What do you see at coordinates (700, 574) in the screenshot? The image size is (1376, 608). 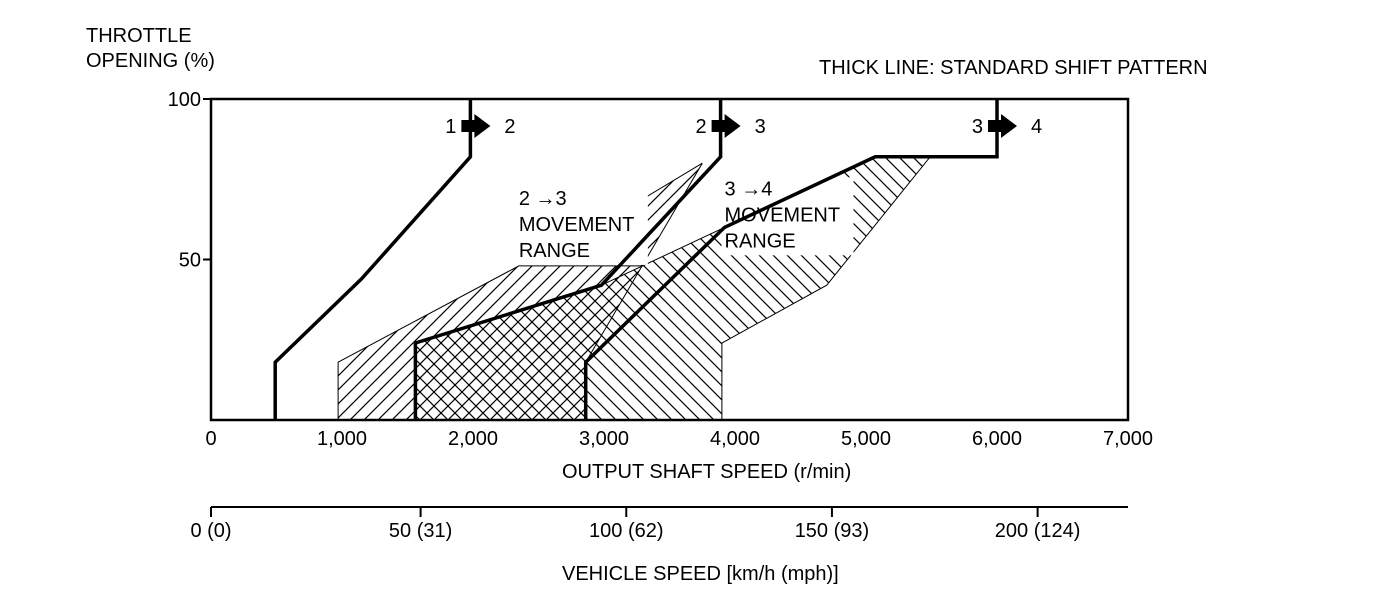 I see `secondary-axis-title: VEHICLE SPEED [km/h (mph)]` at bounding box center [700, 574].